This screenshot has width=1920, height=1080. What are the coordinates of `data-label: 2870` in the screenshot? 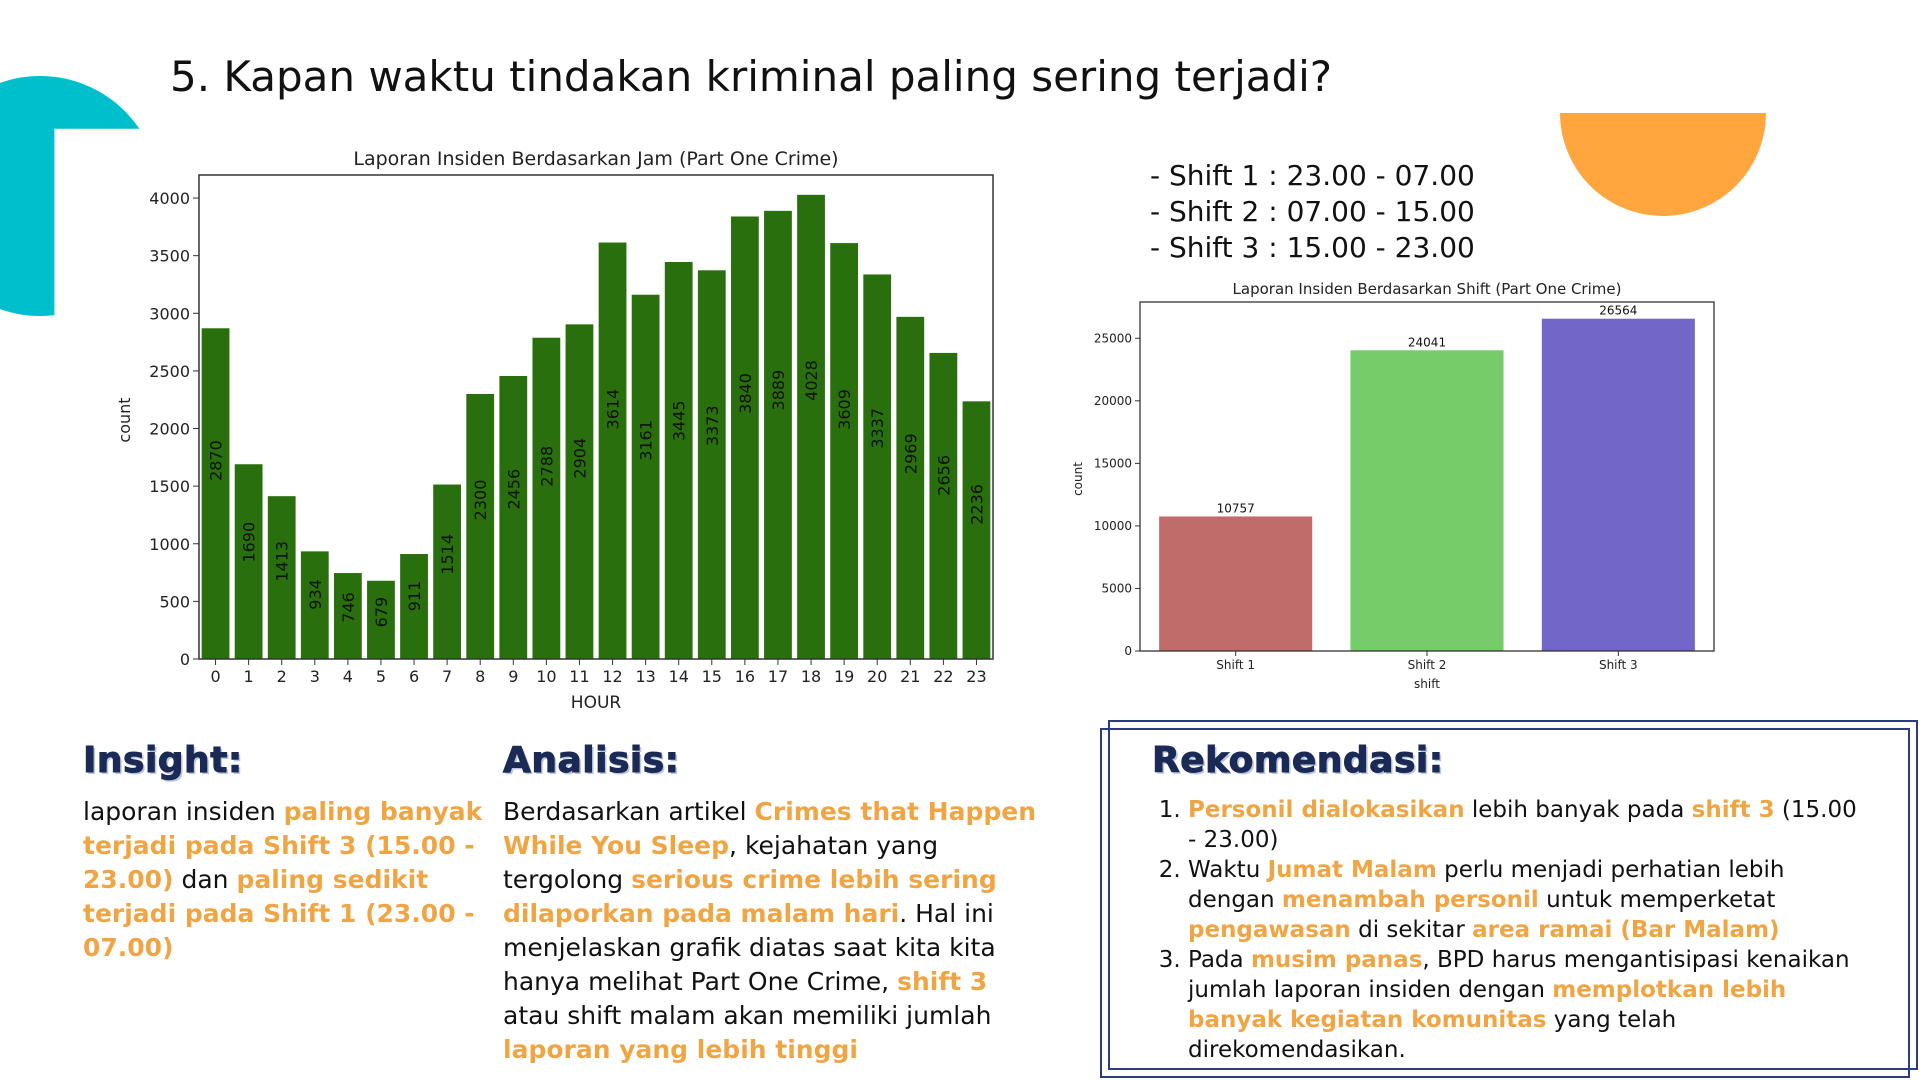 It's located at (216, 460).